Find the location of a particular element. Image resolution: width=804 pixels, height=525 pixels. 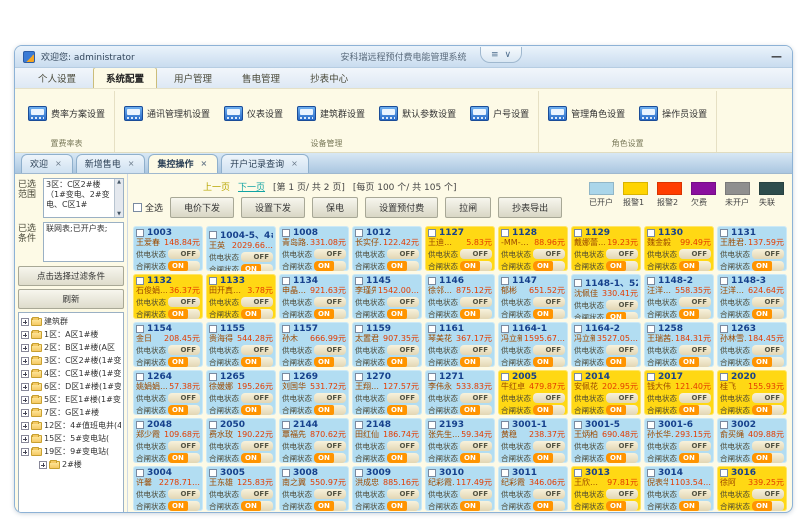

meter-card: 1128 -MM-… 88.96元 供电状态 OFF 合闸状 is located at coordinates (533, 248).